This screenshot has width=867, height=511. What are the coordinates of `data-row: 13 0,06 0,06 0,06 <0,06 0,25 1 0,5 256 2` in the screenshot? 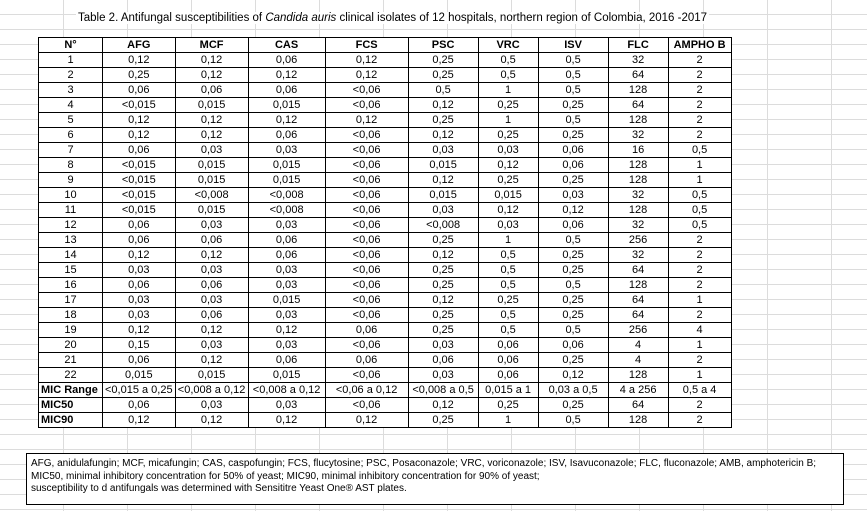 It's located at (385, 240).